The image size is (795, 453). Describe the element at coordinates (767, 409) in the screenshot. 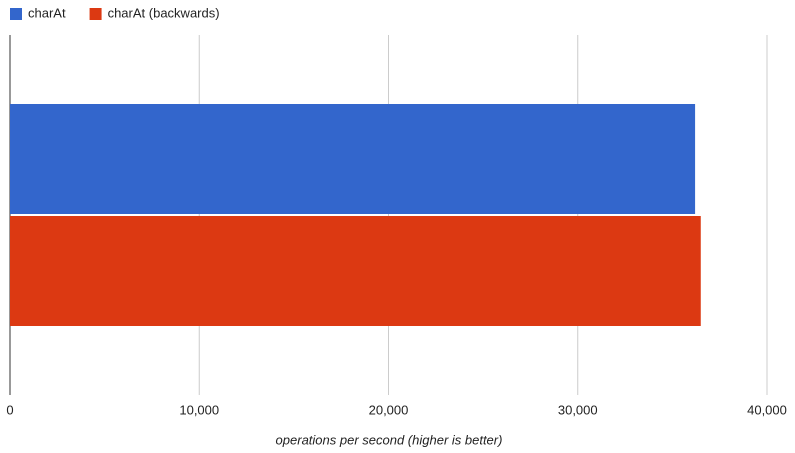

I see `x-tick-label: 40,000` at that location.